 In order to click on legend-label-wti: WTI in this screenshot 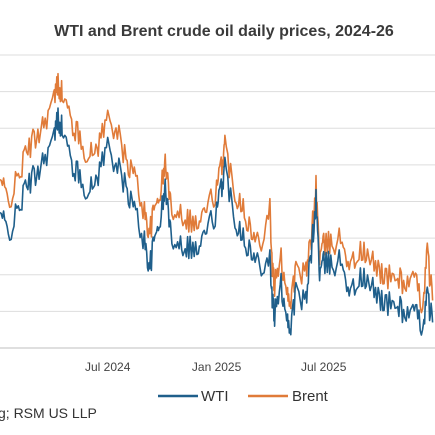, I will do `click(215, 396)`.